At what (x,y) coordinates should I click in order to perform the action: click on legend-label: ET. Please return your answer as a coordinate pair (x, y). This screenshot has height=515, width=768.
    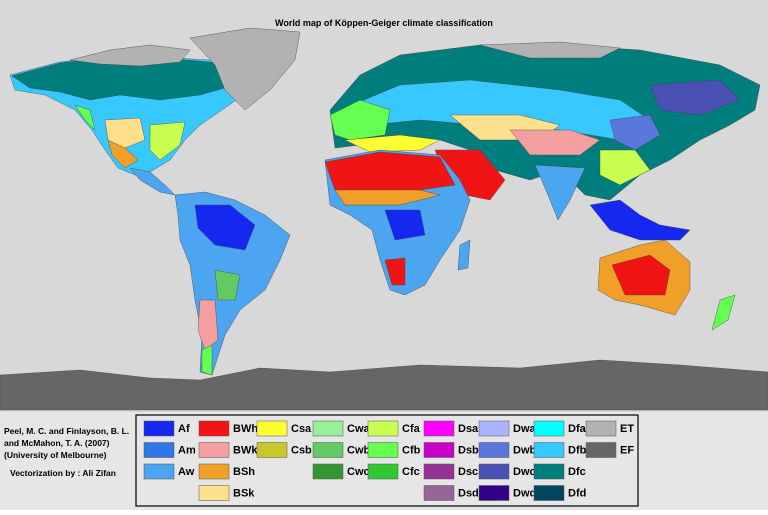
    Looking at the image, I should click on (627, 429).